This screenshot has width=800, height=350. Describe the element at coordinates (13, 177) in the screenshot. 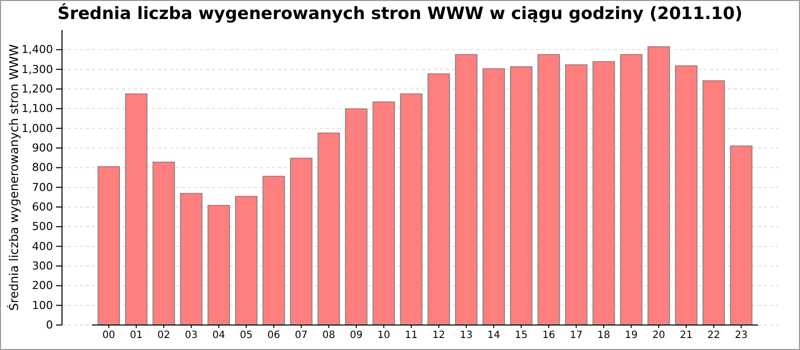

I see `y-axis-title: Średnia liczba wygenerowanych stron WWW` at that location.